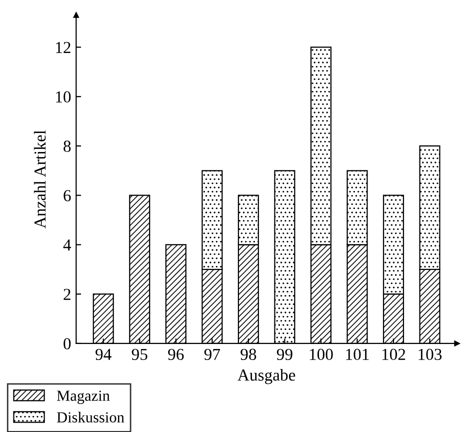 The width and height of the screenshot is (476, 432). I want to click on x-tick-label: 94, so click(104, 354).